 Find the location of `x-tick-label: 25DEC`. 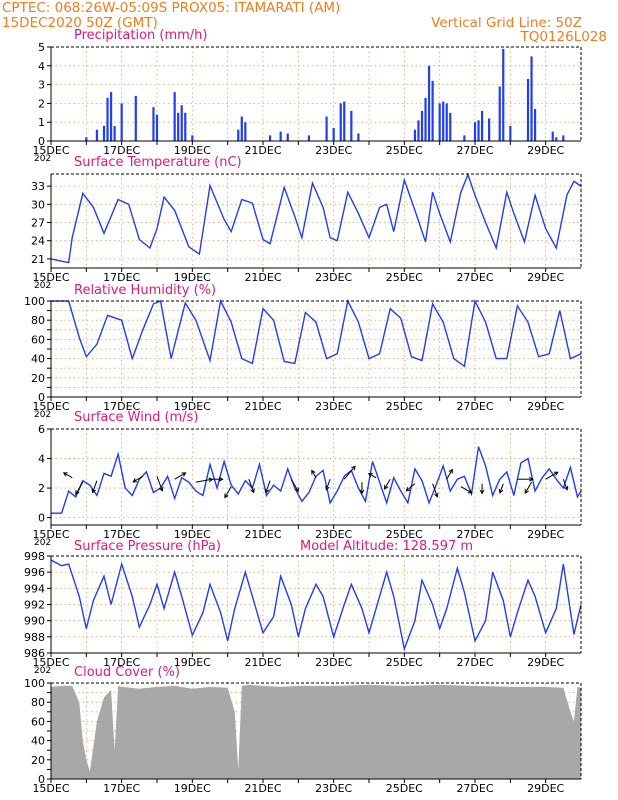

x-tick-label: 25DEC is located at coordinates (404, 150).